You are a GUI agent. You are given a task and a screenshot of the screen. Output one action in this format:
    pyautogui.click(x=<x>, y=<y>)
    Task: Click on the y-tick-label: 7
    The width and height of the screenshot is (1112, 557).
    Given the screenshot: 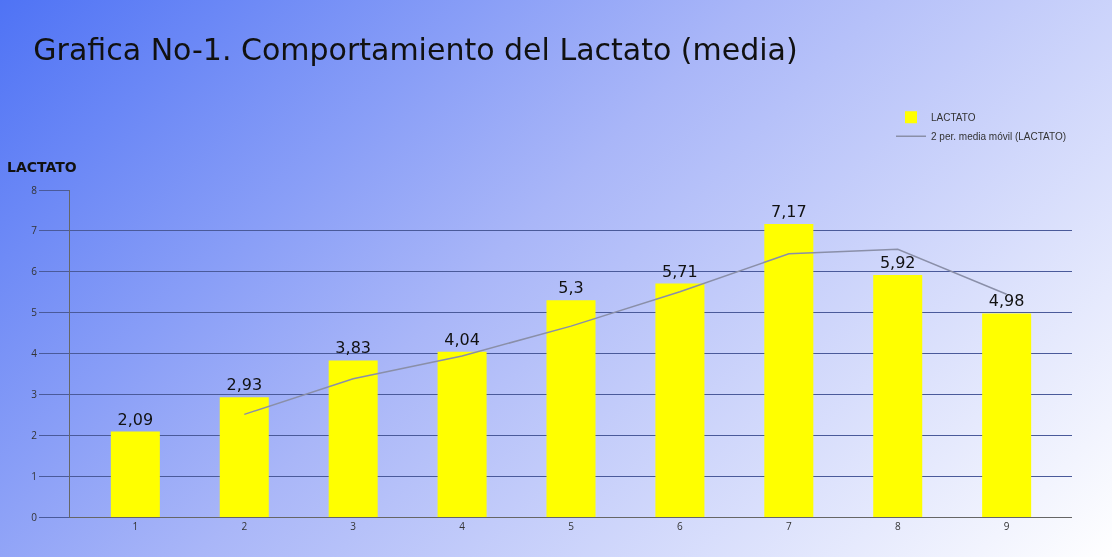 What is the action you would take?
    pyautogui.click(x=34, y=230)
    